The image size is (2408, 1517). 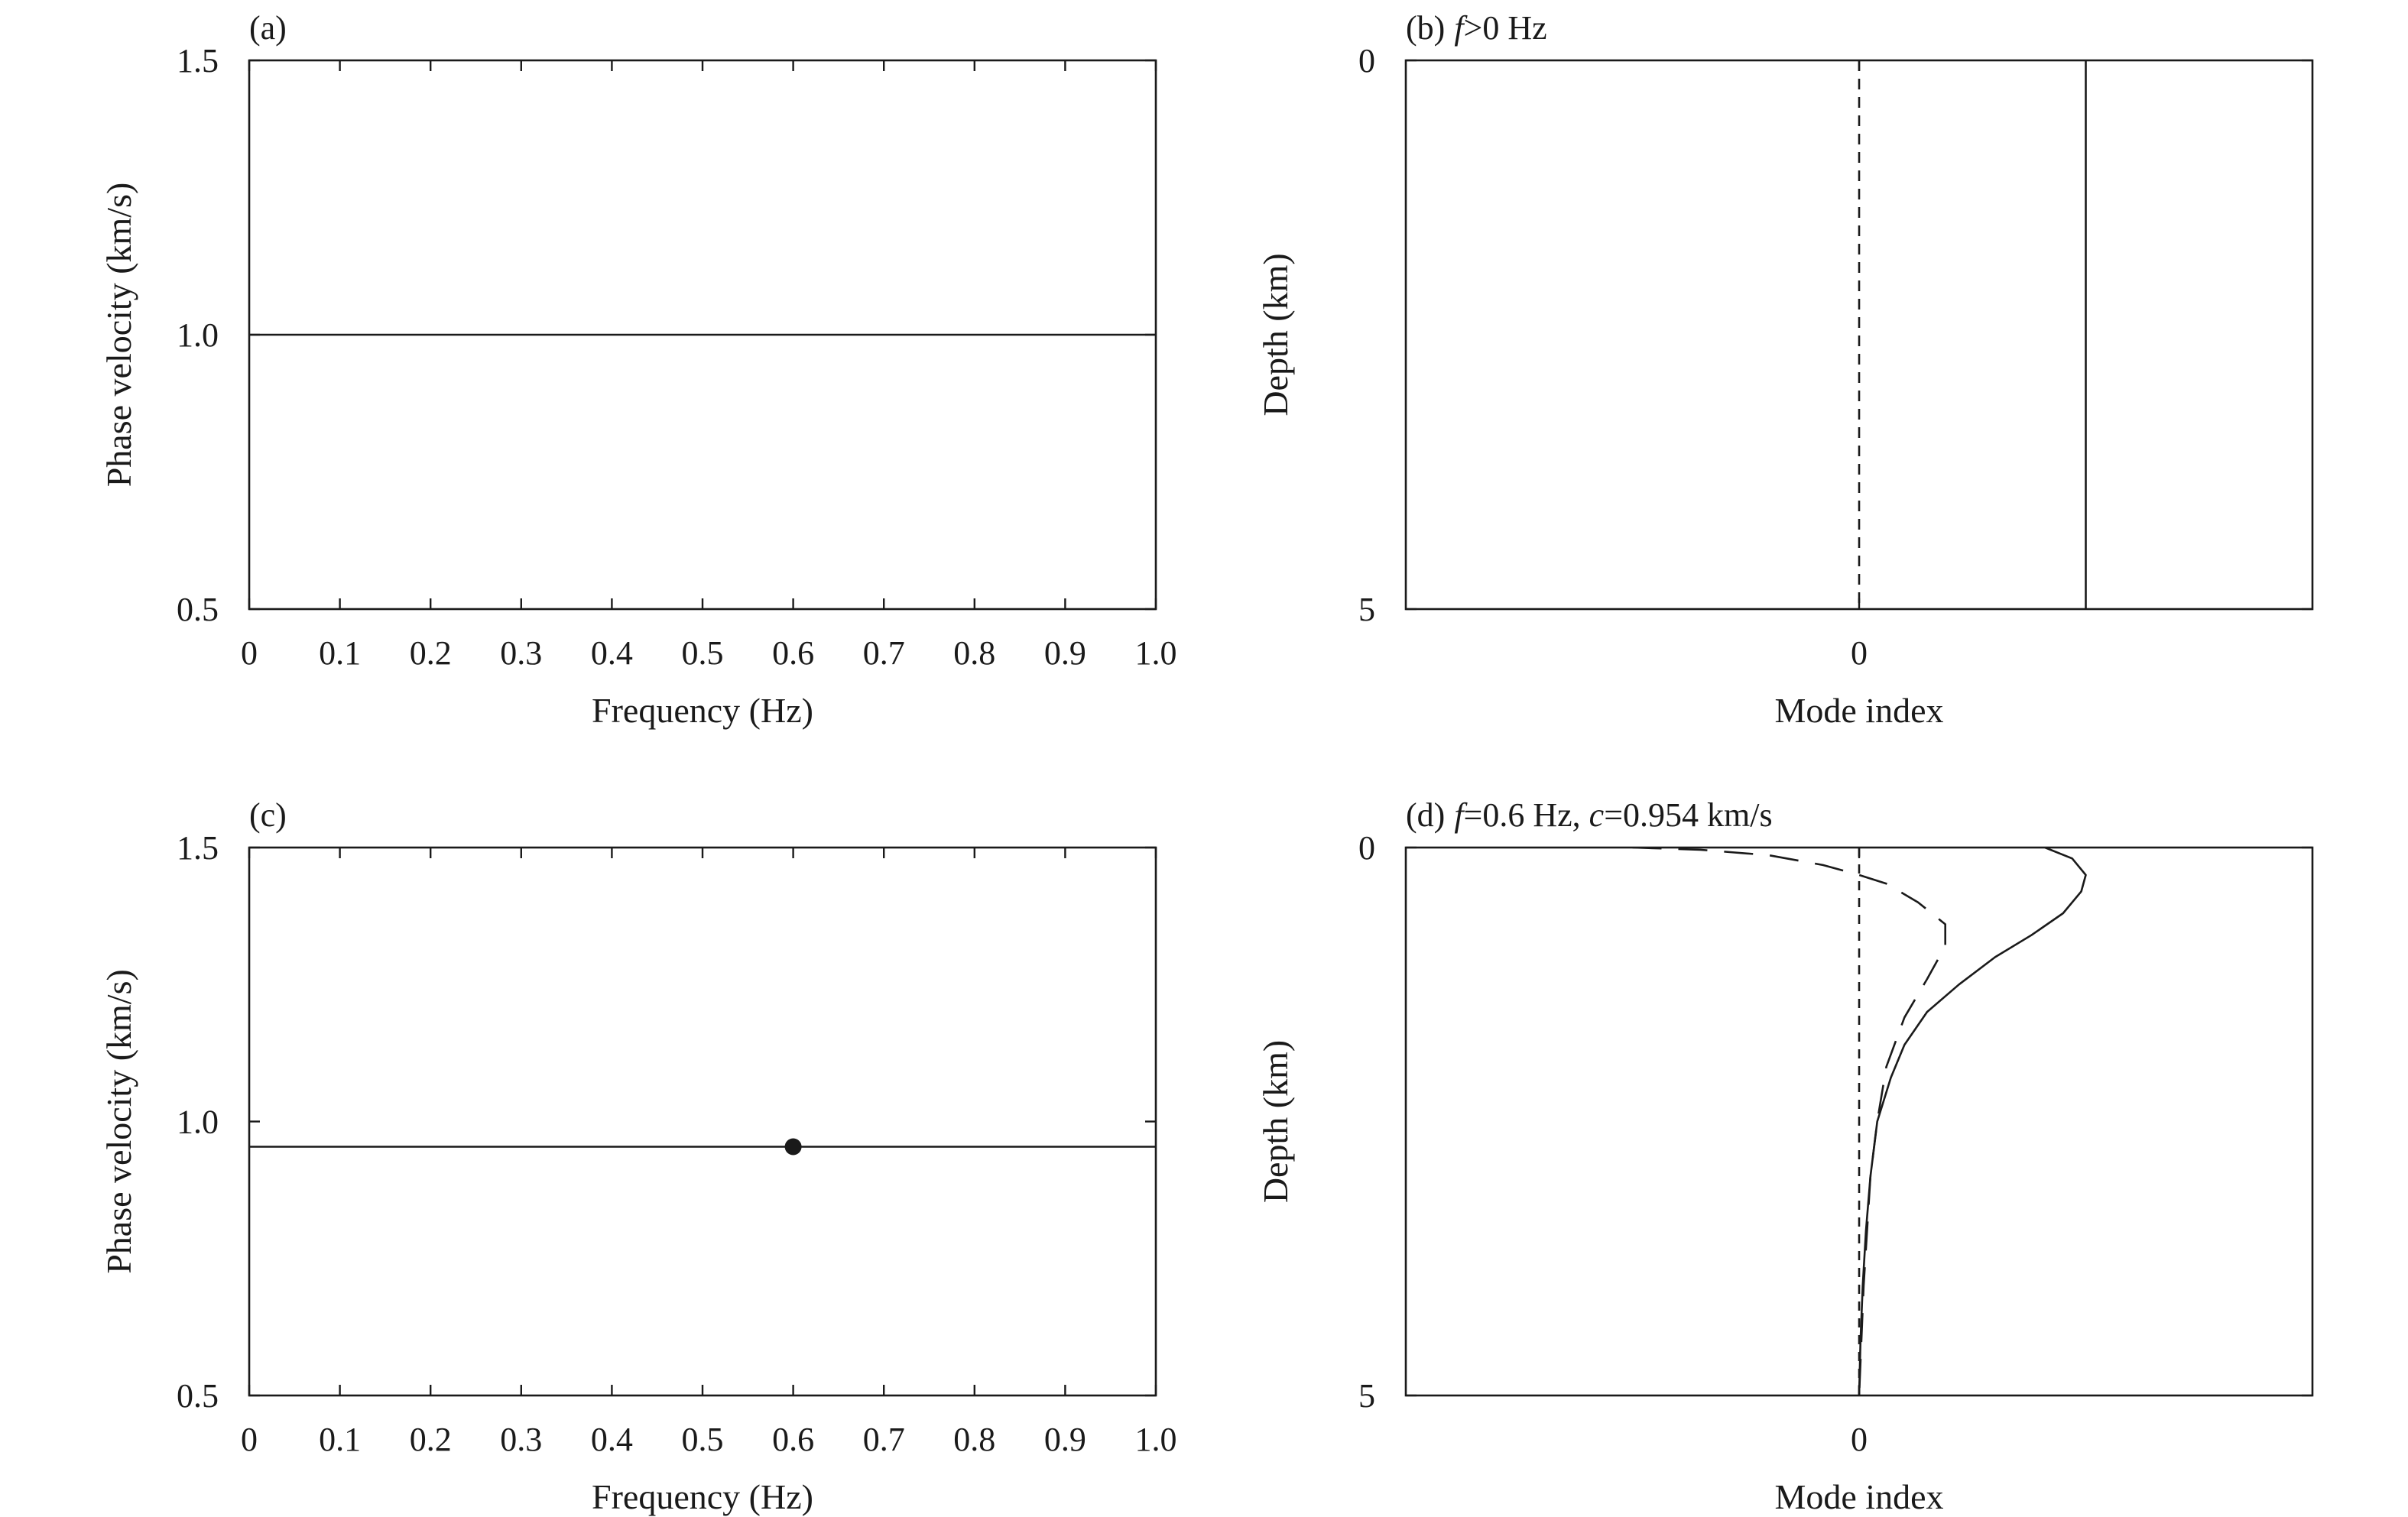 What do you see at coordinates (1506, 28) in the screenshot?
I see `panel-title-part: >0 Hz` at bounding box center [1506, 28].